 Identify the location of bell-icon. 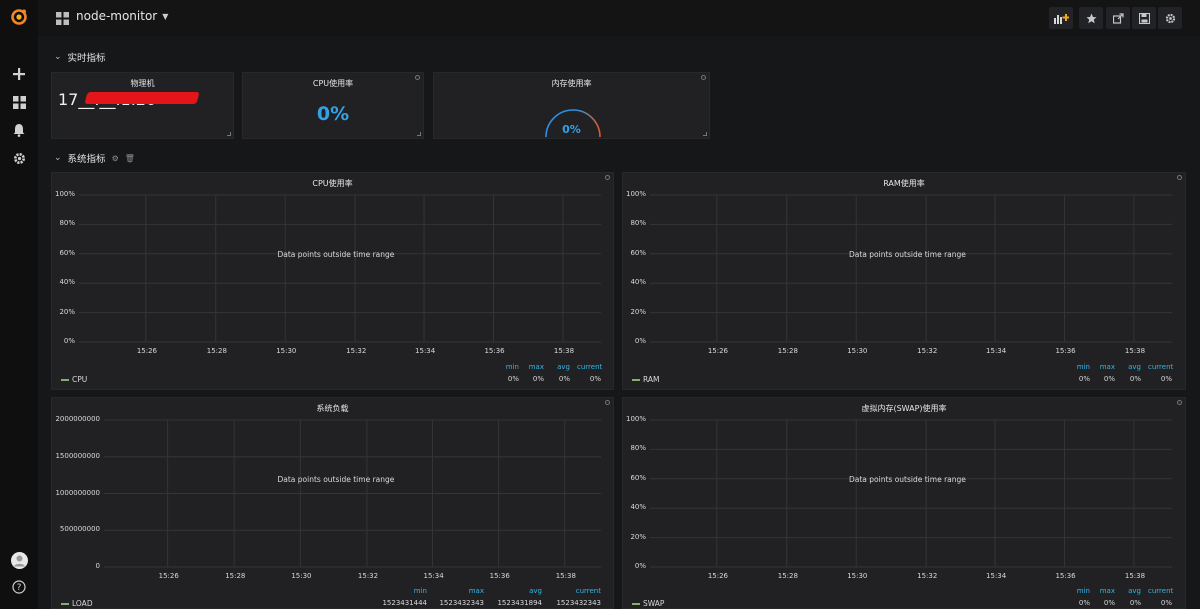
(19, 130).